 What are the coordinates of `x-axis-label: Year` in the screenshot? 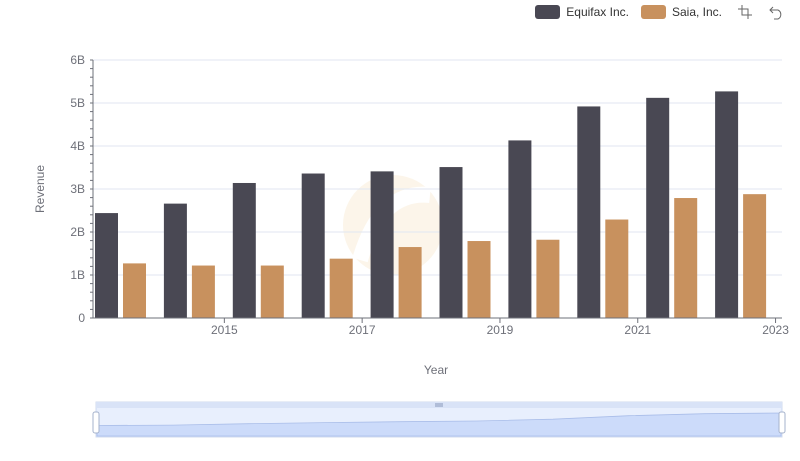 It's located at (436, 370).